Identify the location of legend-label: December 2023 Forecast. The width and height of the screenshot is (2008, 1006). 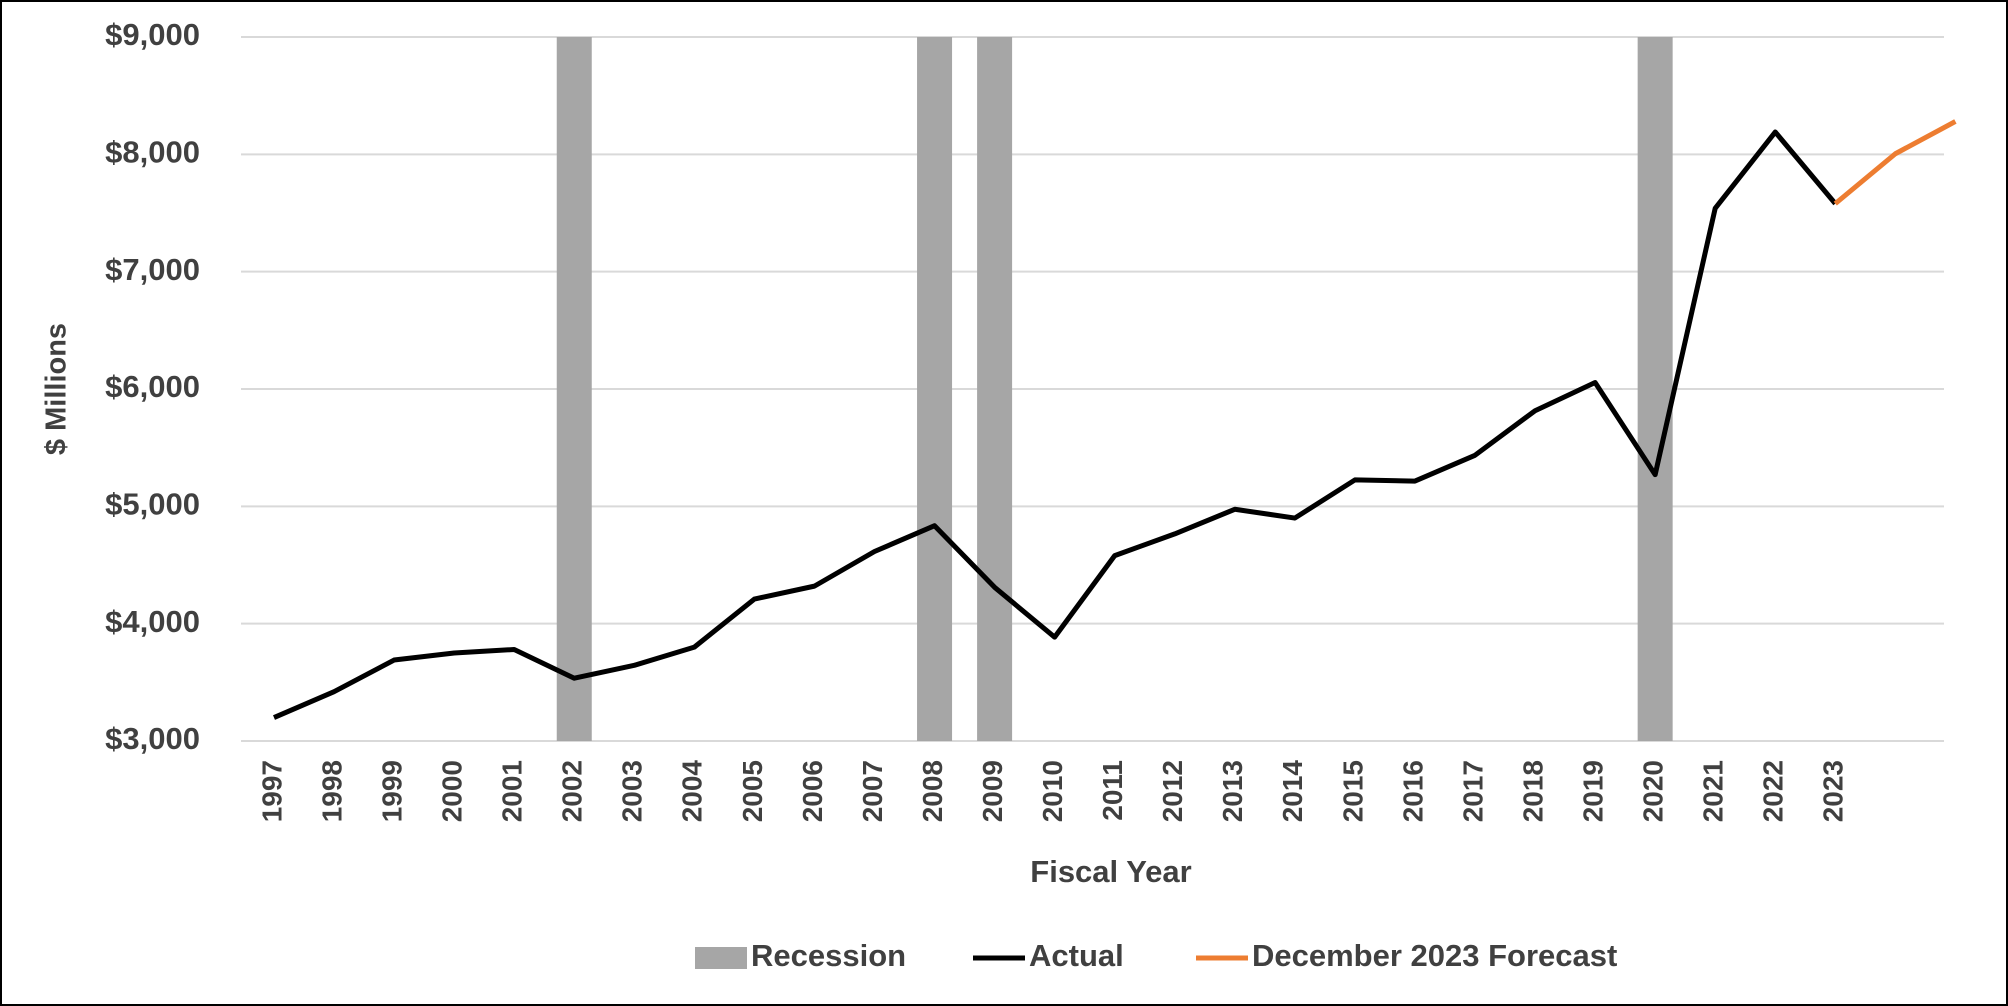
(1434, 955).